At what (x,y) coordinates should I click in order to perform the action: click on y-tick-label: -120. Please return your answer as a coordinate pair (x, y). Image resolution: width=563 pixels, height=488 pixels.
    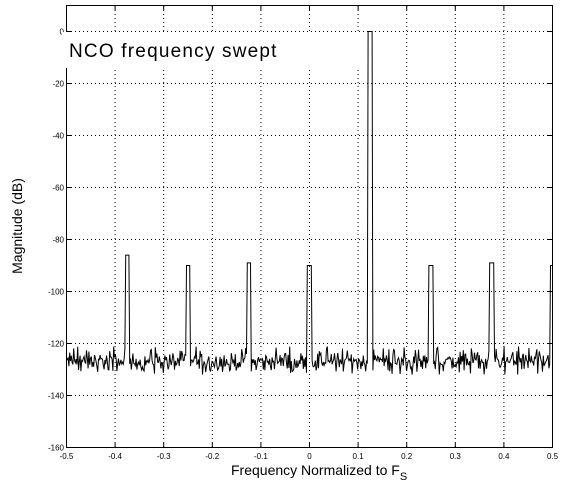
    Looking at the image, I should click on (56, 344).